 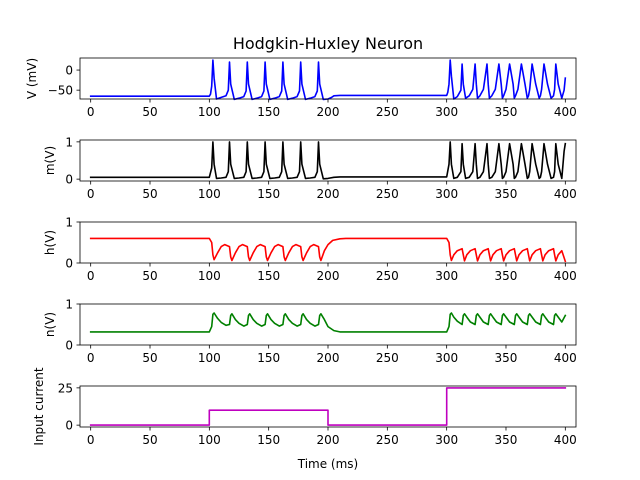 What do you see at coordinates (268, 358) in the screenshot?
I see `n-gate-xtick-label: 150` at bounding box center [268, 358].